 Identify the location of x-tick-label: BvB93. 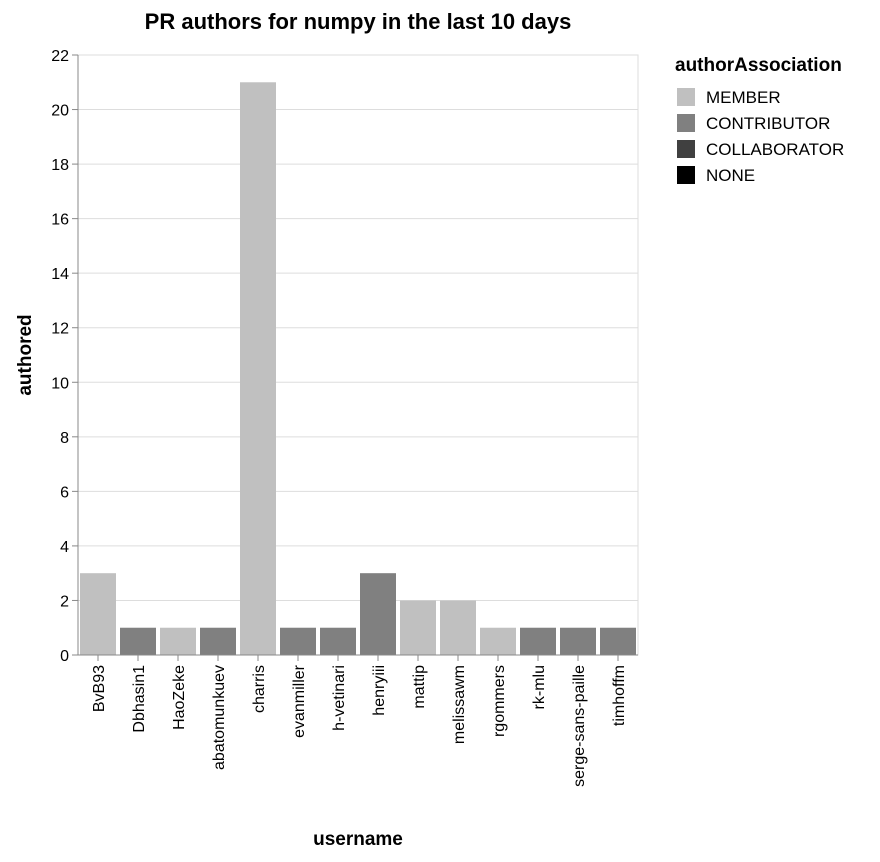
(99, 688).